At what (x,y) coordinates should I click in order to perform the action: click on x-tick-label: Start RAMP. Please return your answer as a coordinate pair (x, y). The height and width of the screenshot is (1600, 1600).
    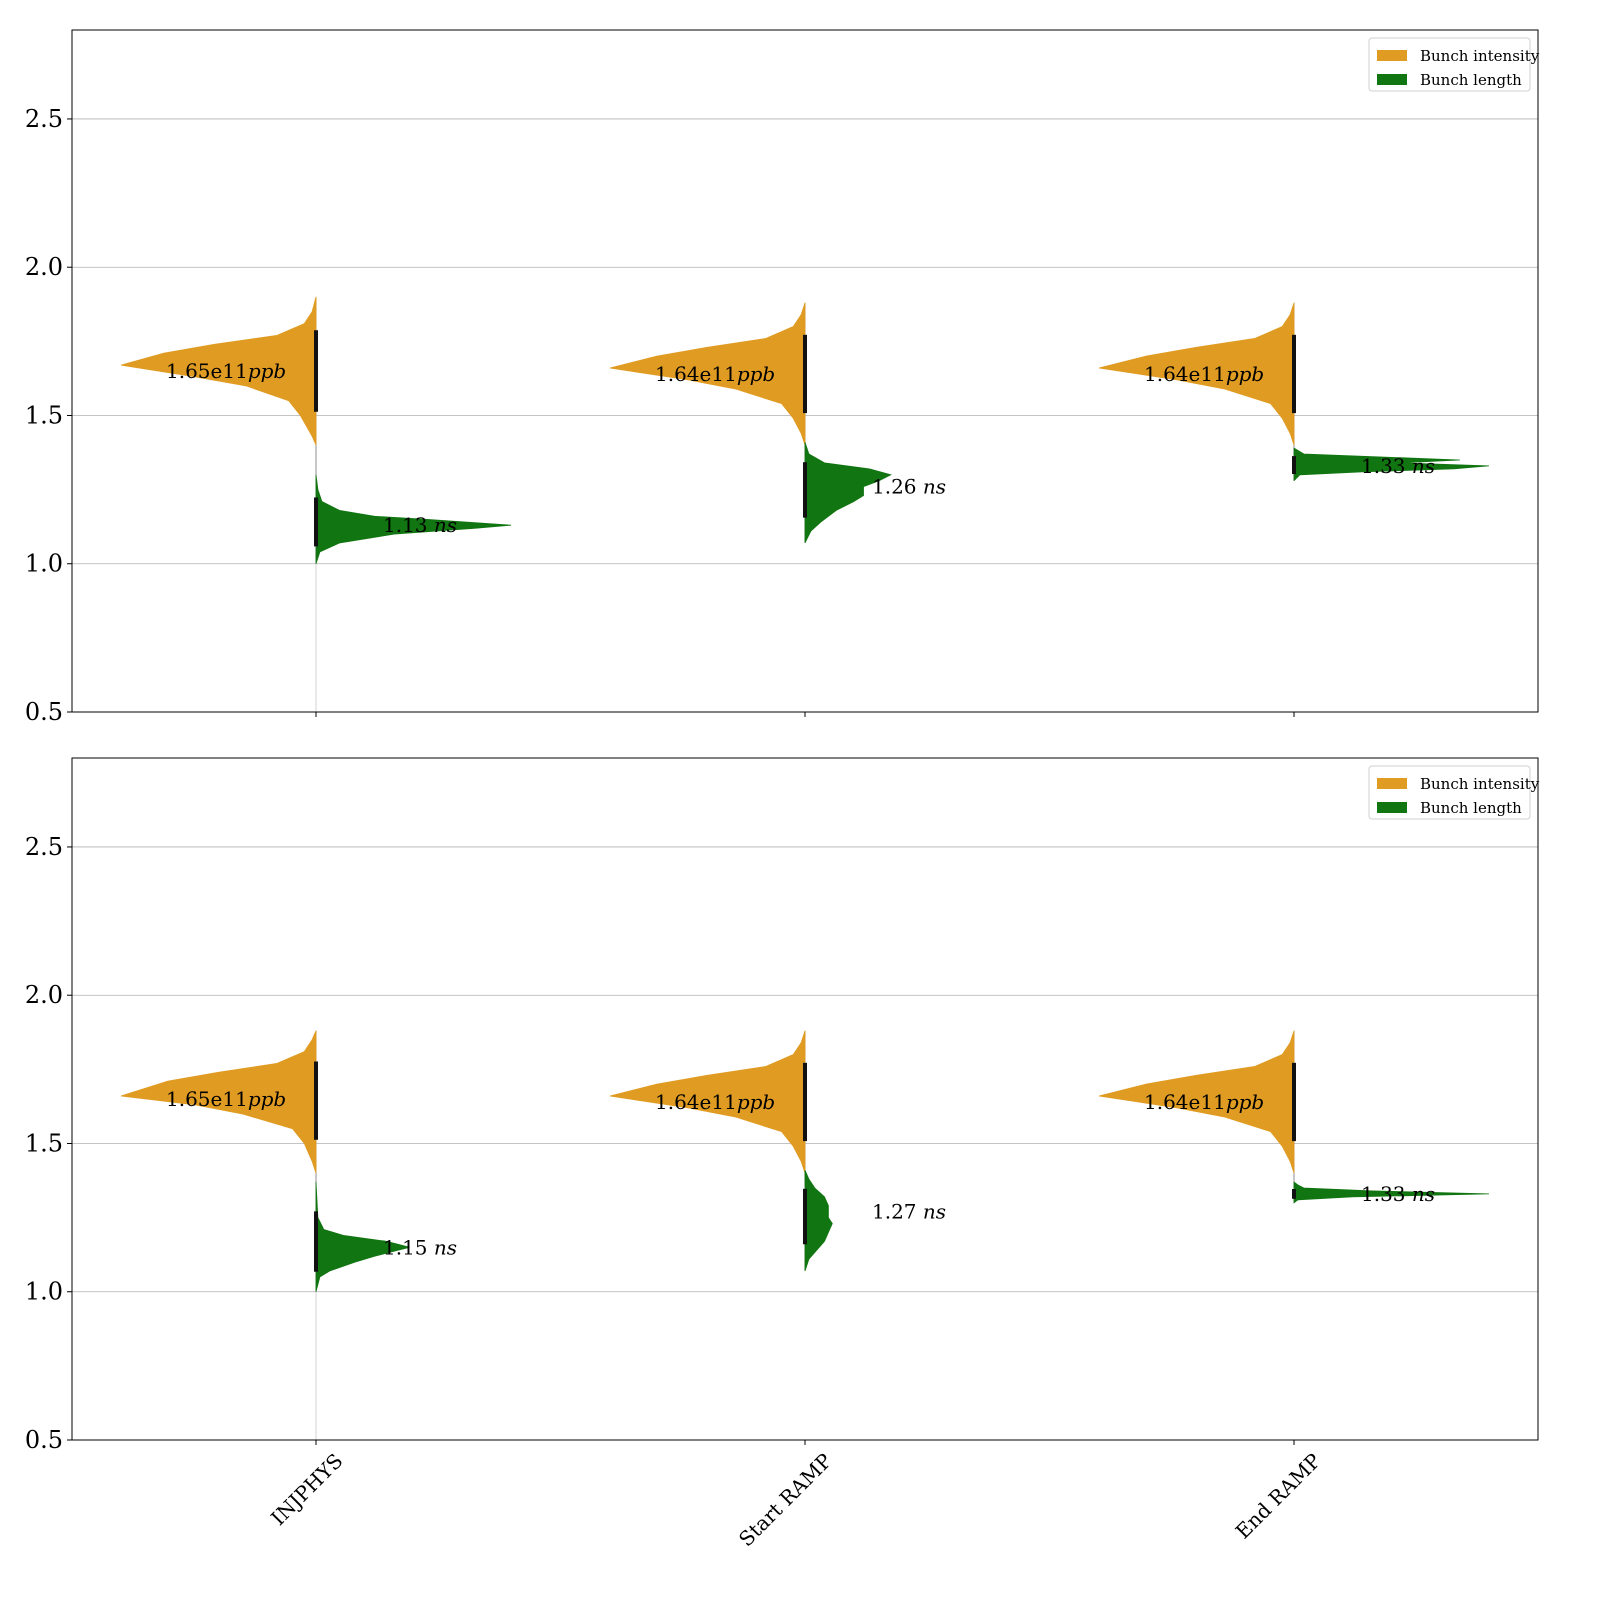
    Looking at the image, I should click on (785, 1500).